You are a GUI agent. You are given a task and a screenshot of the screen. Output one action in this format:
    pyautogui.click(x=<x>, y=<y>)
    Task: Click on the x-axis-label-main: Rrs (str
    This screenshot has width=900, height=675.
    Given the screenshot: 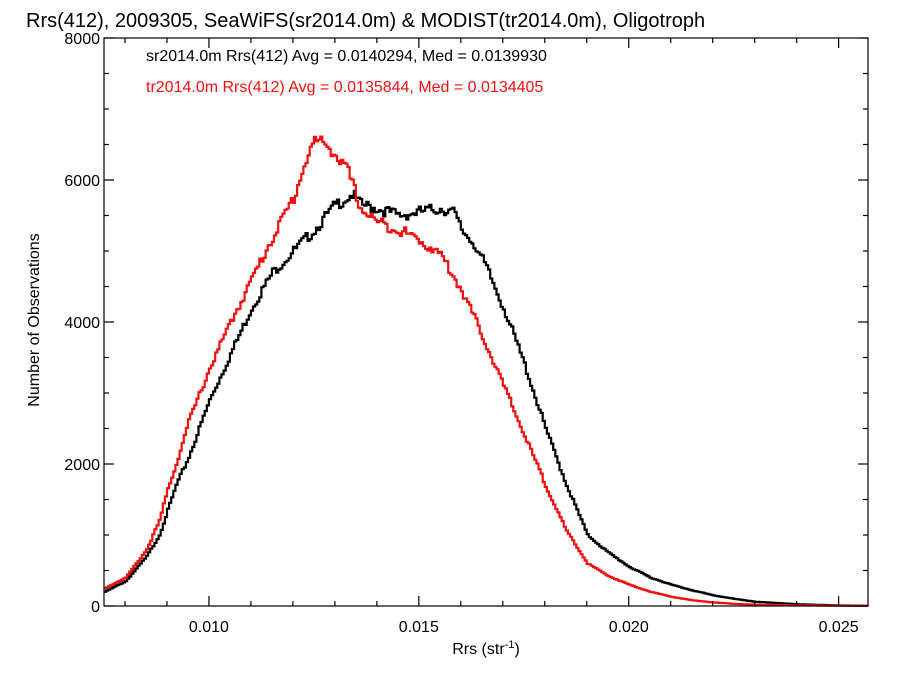 What is the action you would take?
    pyautogui.click(x=478, y=649)
    